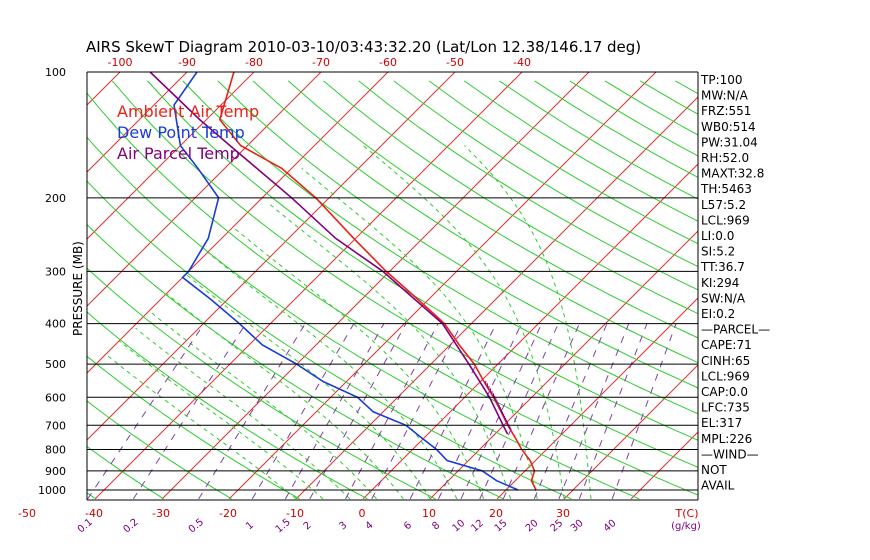 The height and width of the screenshot is (560, 870). Describe the element at coordinates (455, 62) in the screenshot. I see `top-temp-tick-label: -50` at that location.